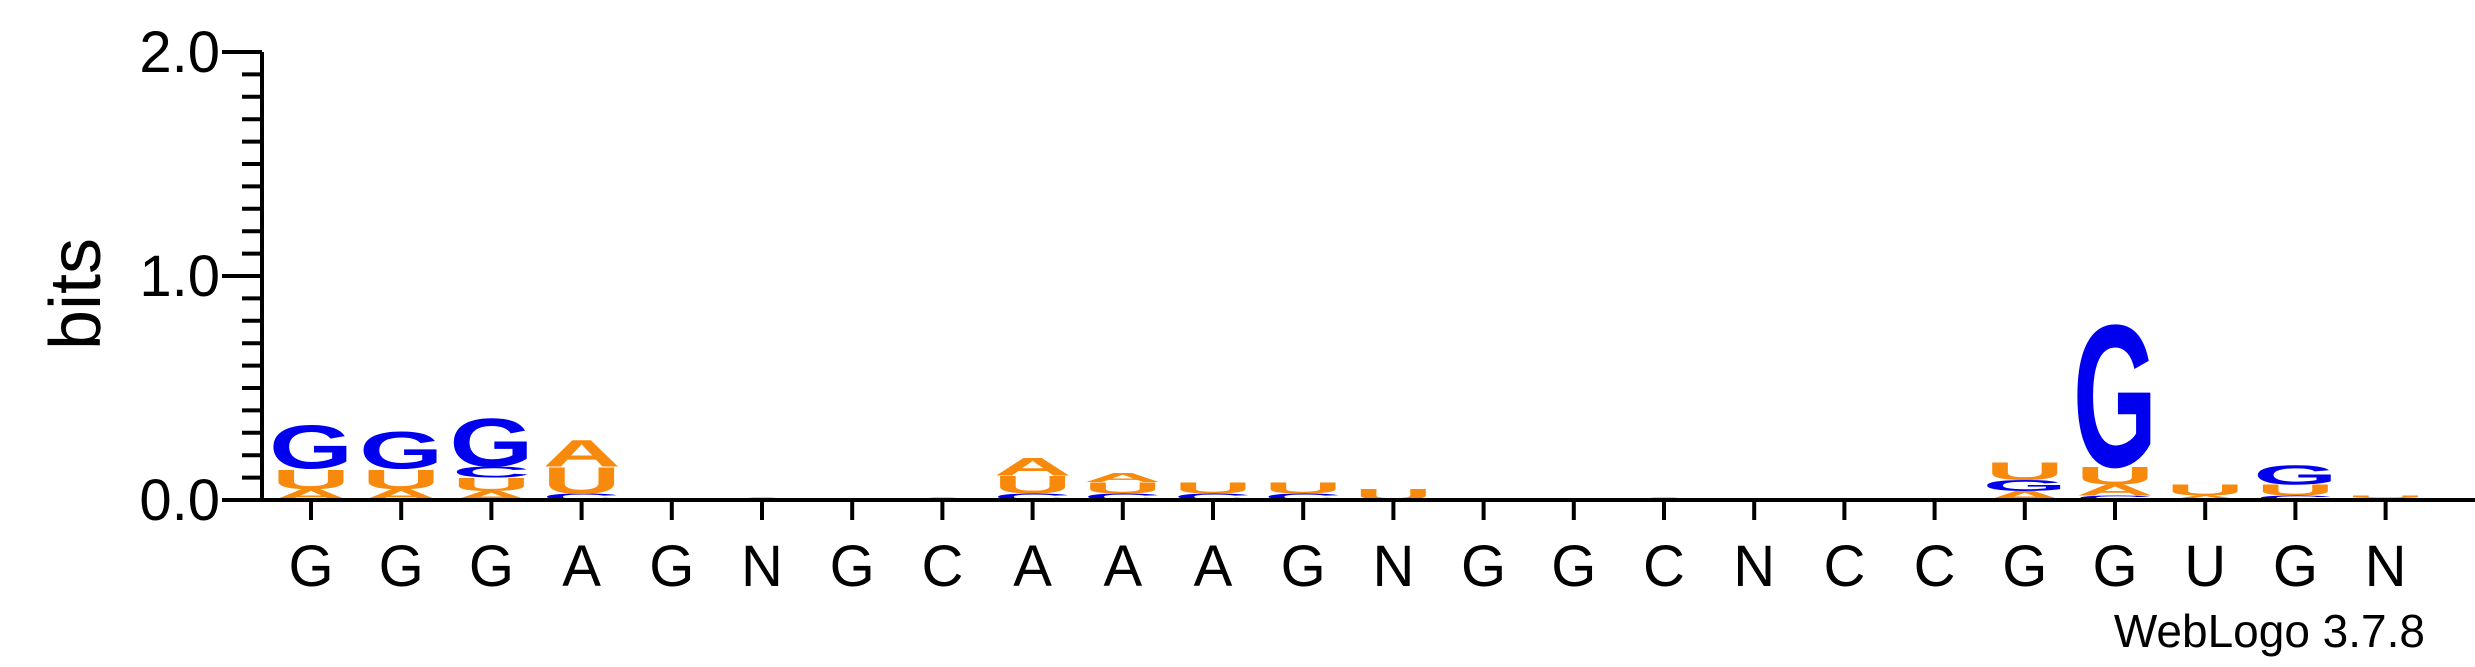 This screenshot has height=667, width=2475. I want to click on letter-stack: AGU, so click(2025, 480).